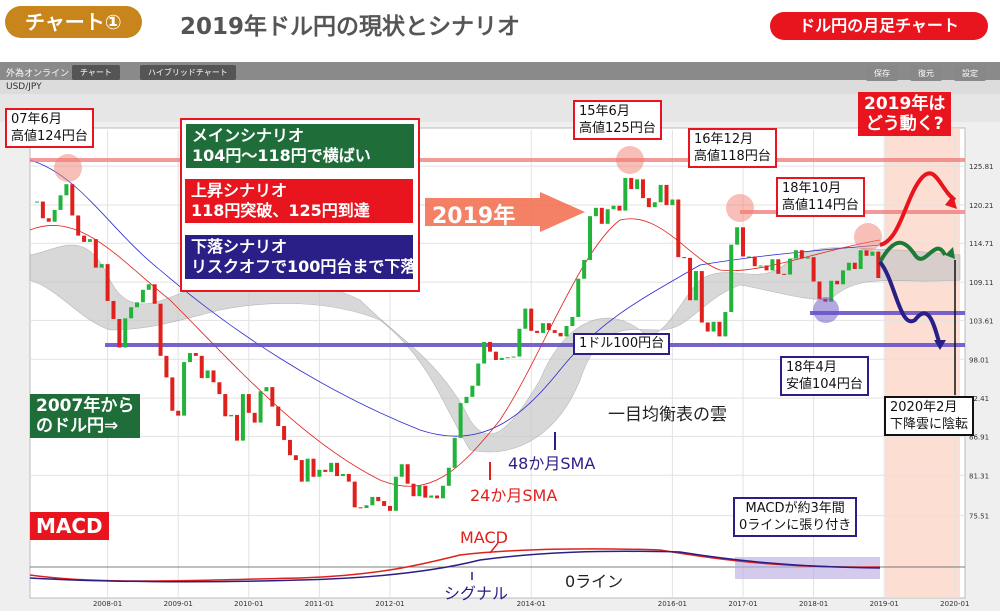  I want to click on scenario-line: リスクオフで100円台まで下落, so click(304, 266).